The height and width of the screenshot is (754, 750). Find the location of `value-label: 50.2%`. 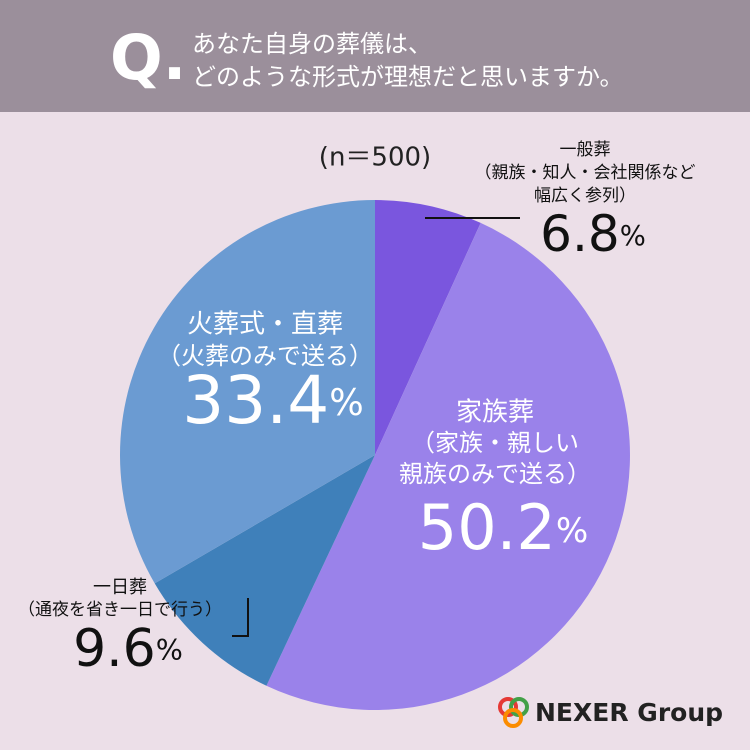

value-label: 50.2% is located at coordinates (503, 527).